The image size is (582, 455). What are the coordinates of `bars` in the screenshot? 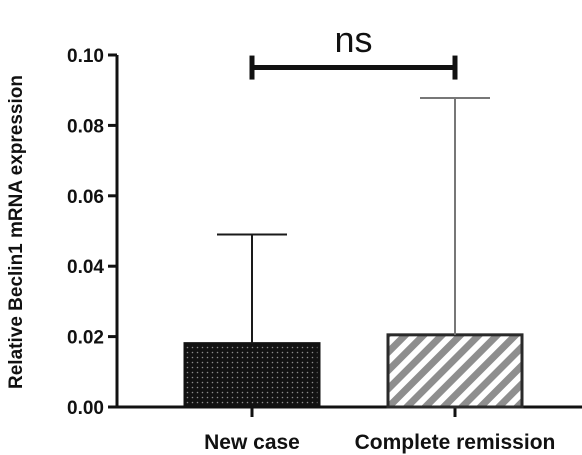 It's located at (353, 371).